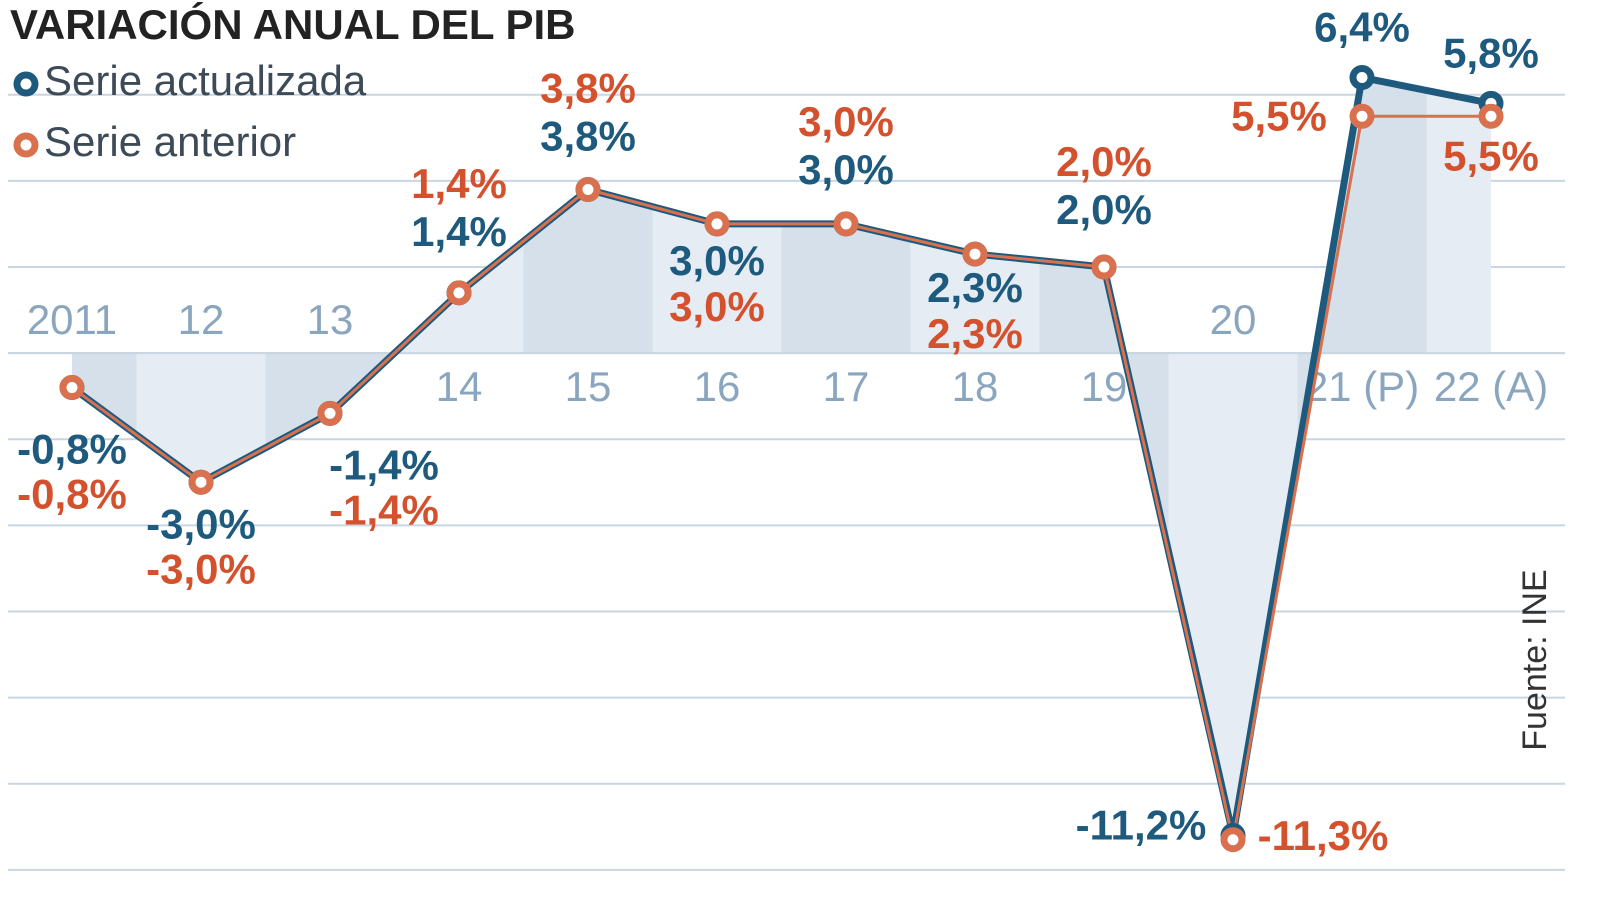 The height and width of the screenshot is (900, 1600). What do you see at coordinates (1141, 825) in the screenshot?
I see `value-label: -11,2%` at bounding box center [1141, 825].